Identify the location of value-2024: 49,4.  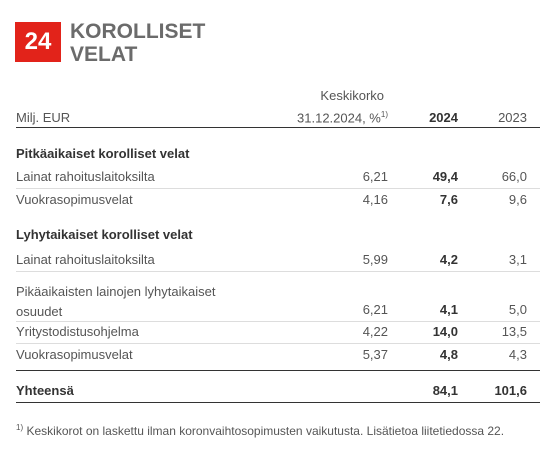
(445, 176).